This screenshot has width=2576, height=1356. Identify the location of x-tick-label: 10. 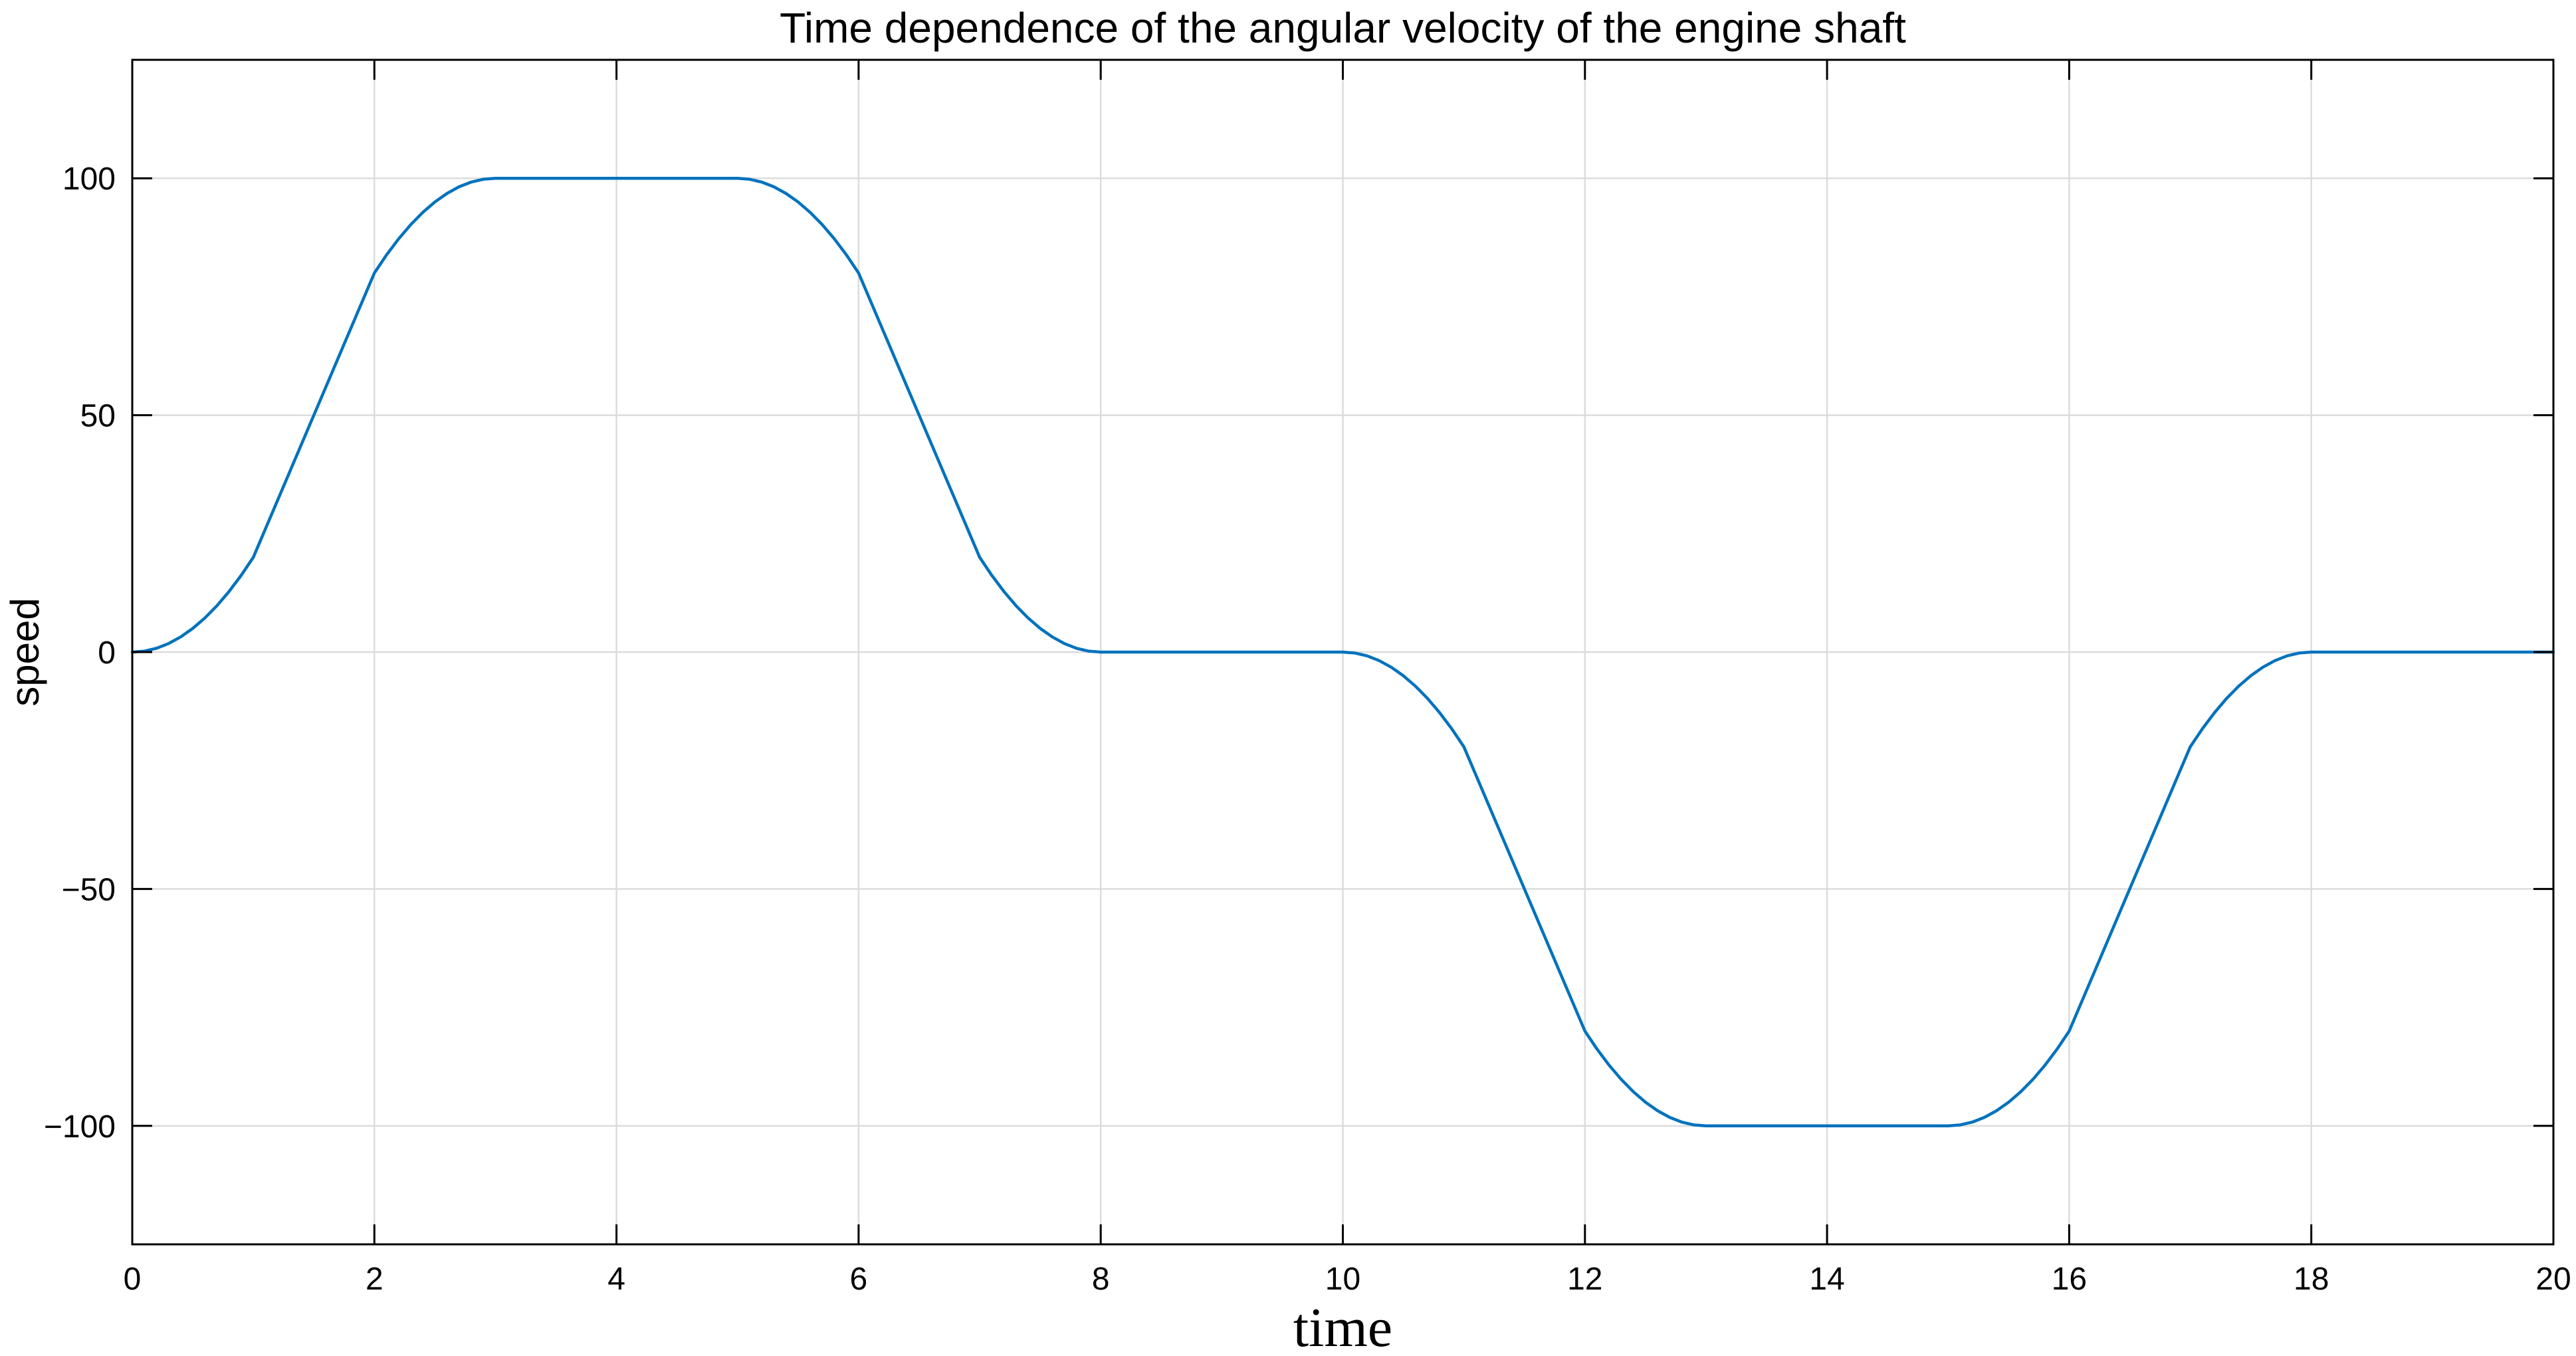
(1342, 1279).